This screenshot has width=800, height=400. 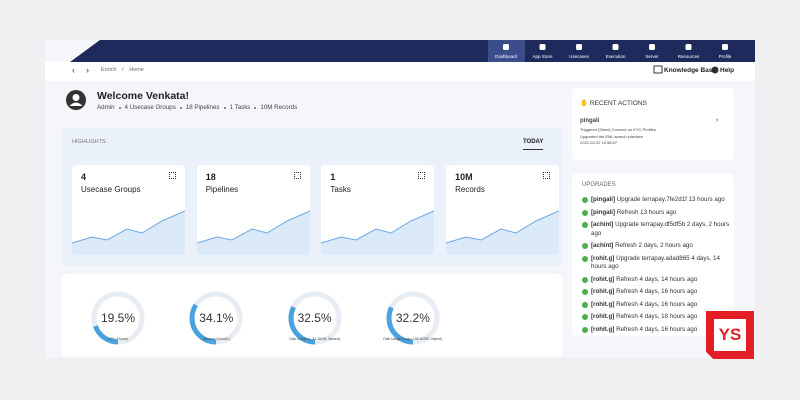 I want to click on nav-item: Execution, so click(x=616, y=56).